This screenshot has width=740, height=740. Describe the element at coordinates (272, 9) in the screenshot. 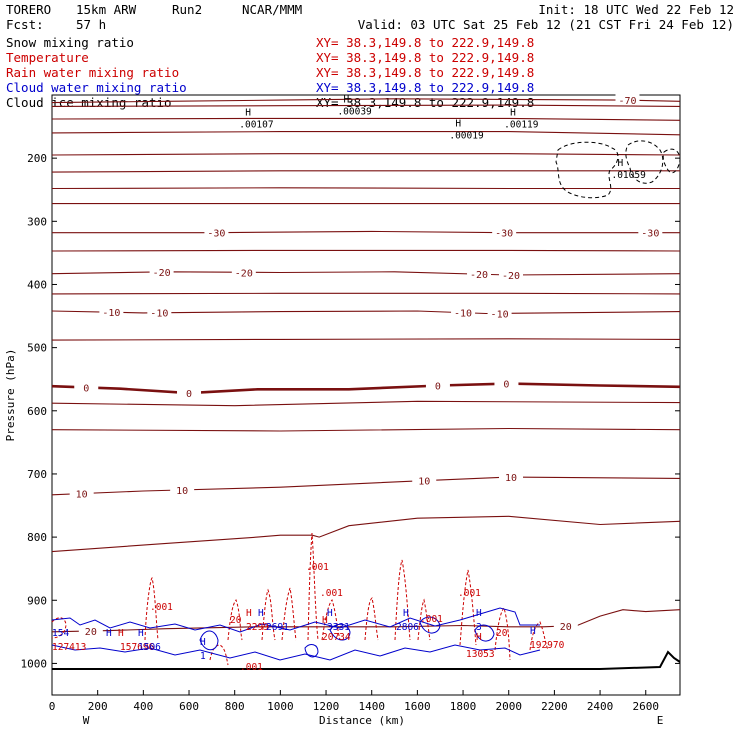

I see `org-label: NCAR/MMM` at that location.